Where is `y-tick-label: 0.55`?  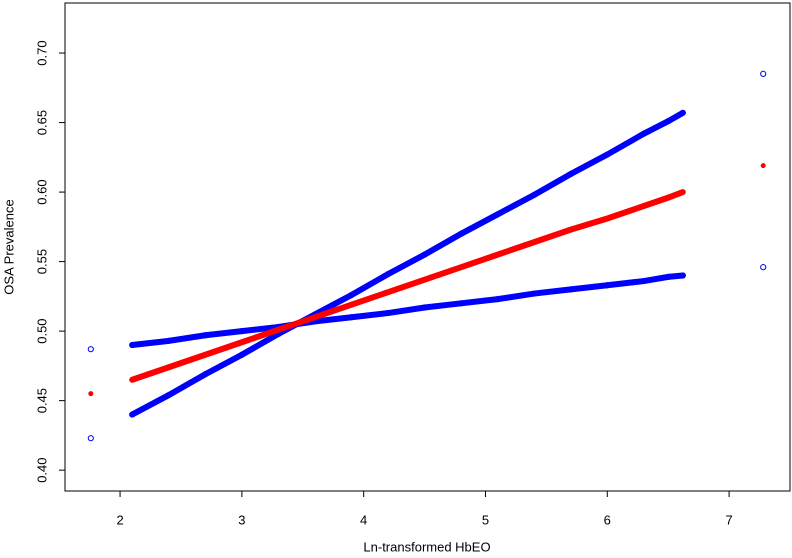 y-tick-label: 0.55 is located at coordinates (41, 261).